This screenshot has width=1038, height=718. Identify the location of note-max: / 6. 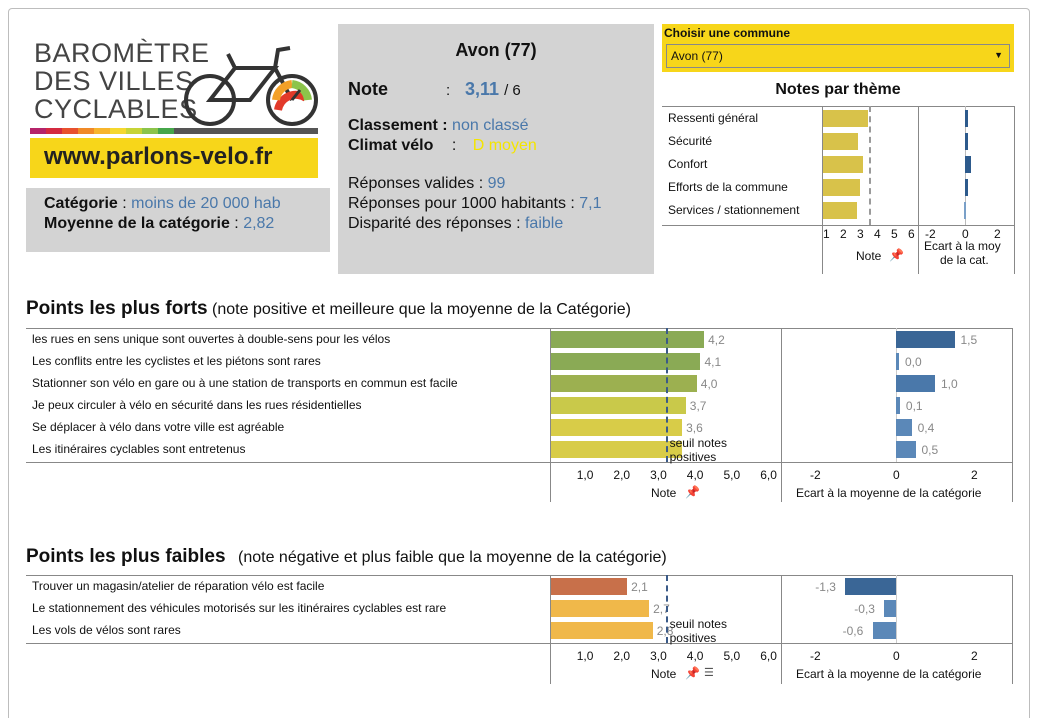
(512, 90).